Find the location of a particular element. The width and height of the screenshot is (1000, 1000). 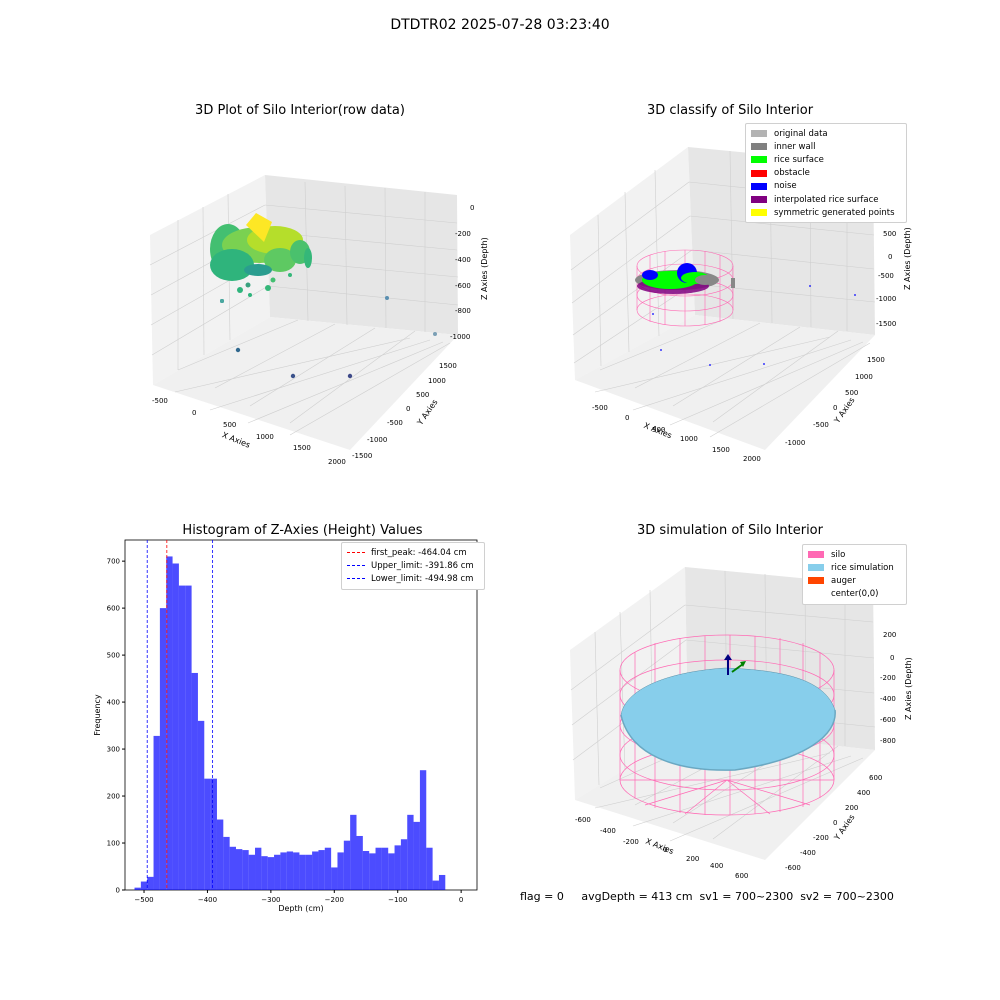

z-tick: -1000 is located at coordinates (460, 337).